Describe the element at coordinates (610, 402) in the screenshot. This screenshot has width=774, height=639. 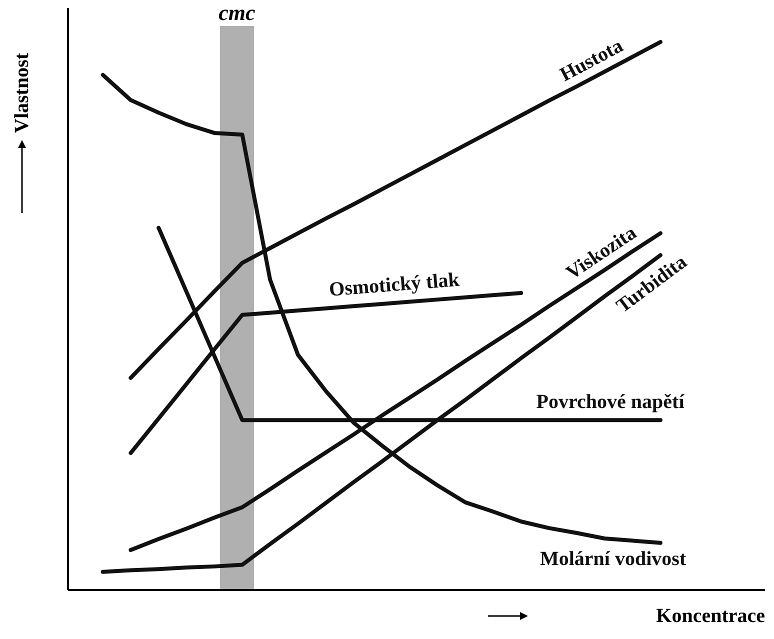
I see `series-label: Povrchové napětí` at that location.